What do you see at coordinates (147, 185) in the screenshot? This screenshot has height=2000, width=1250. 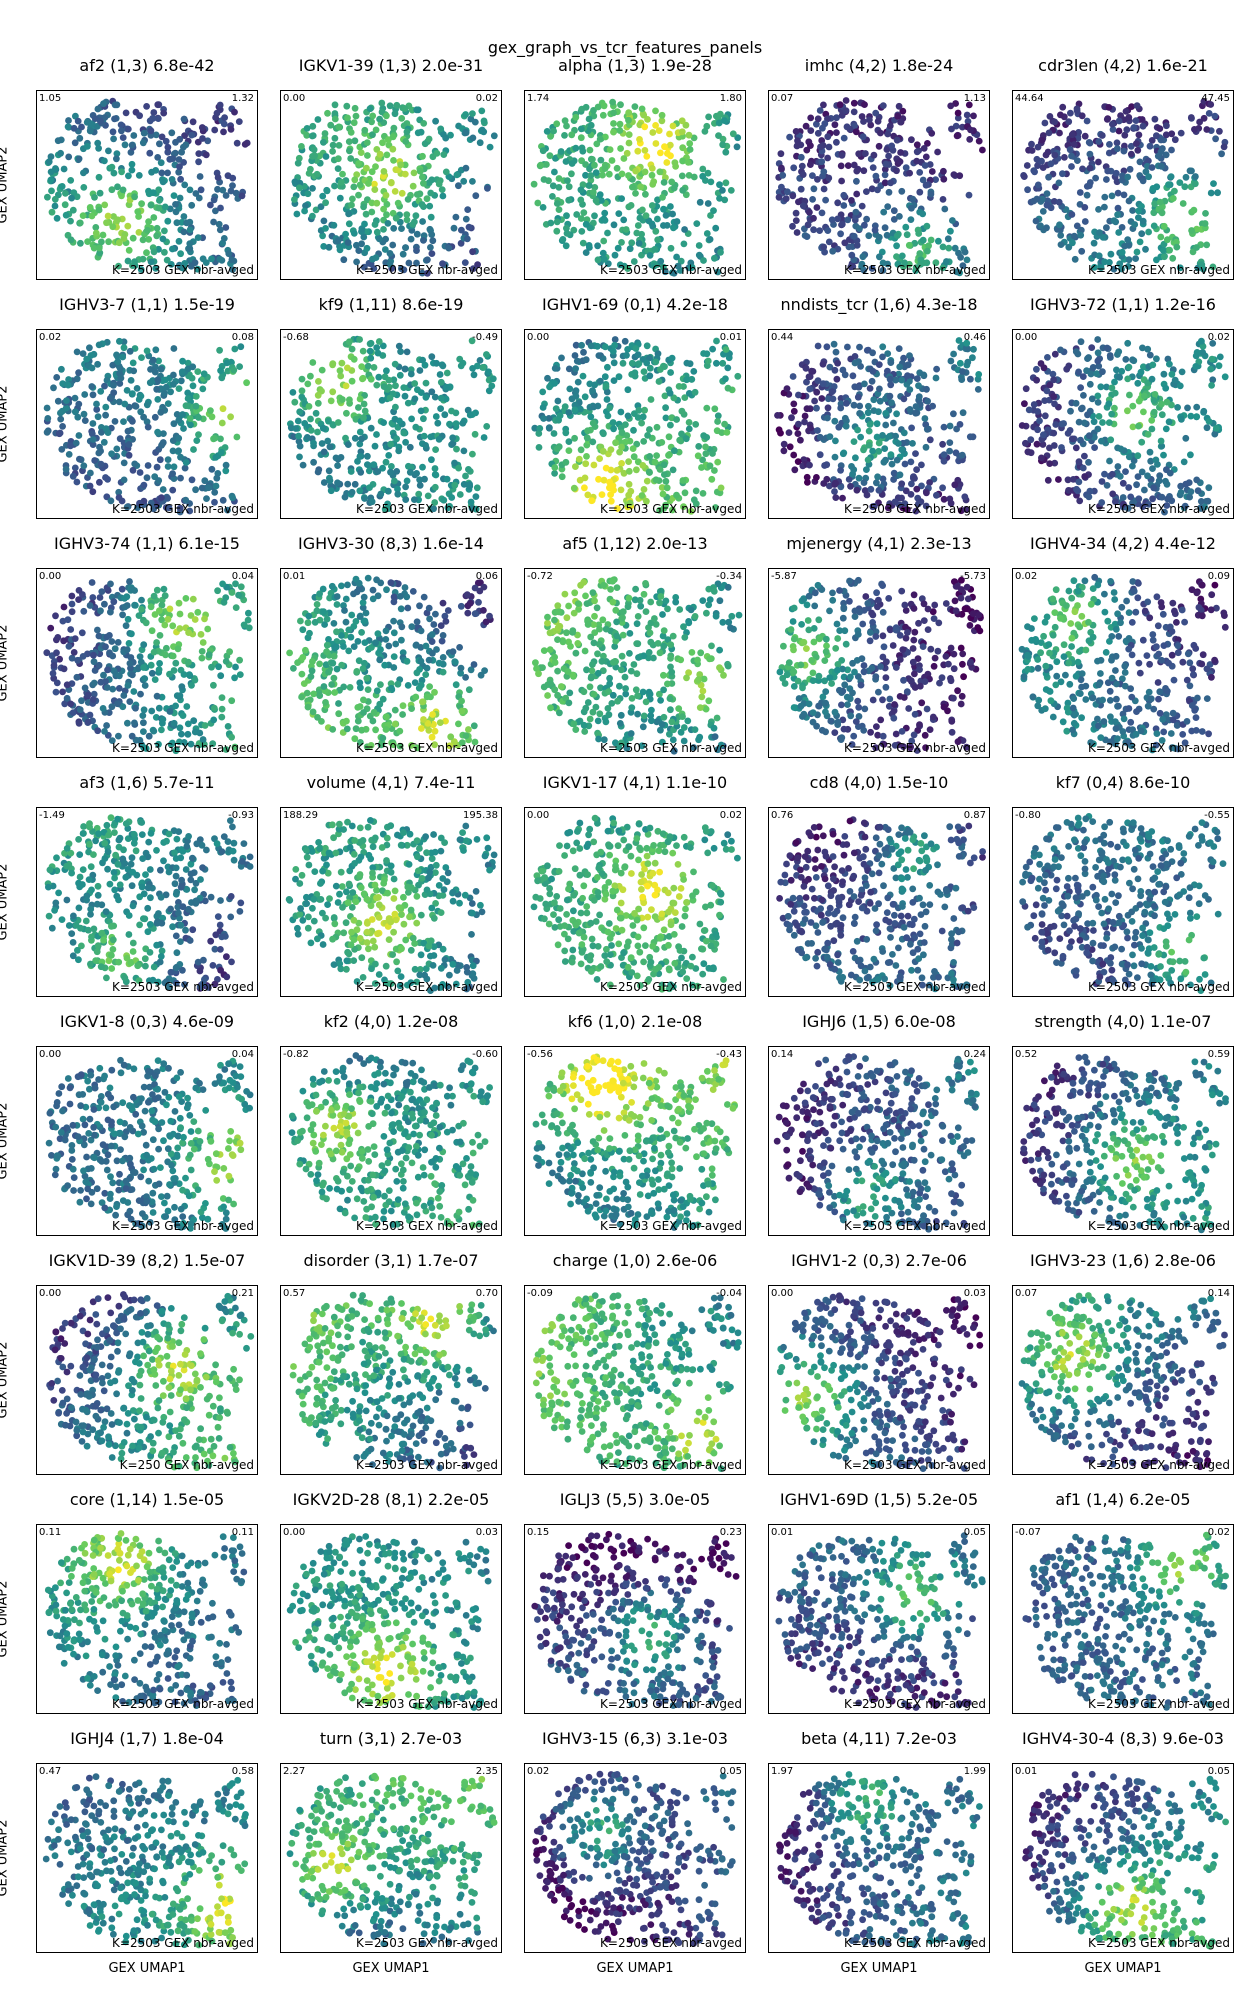 I see `umap-scatter` at bounding box center [147, 185].